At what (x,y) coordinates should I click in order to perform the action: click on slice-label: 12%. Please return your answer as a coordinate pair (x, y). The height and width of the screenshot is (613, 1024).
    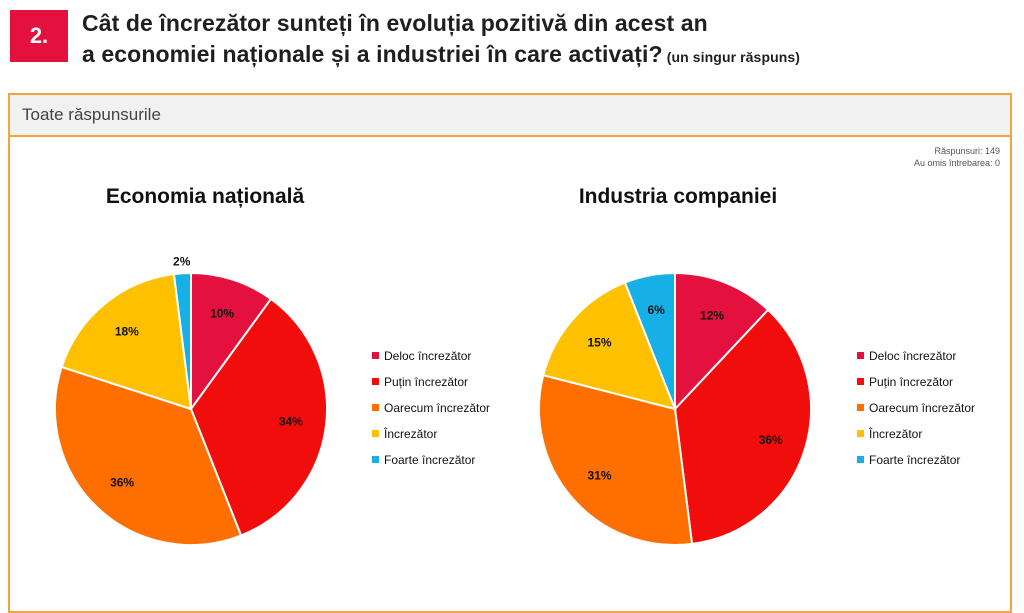
    Looking at the image, I should click on (712, 315).